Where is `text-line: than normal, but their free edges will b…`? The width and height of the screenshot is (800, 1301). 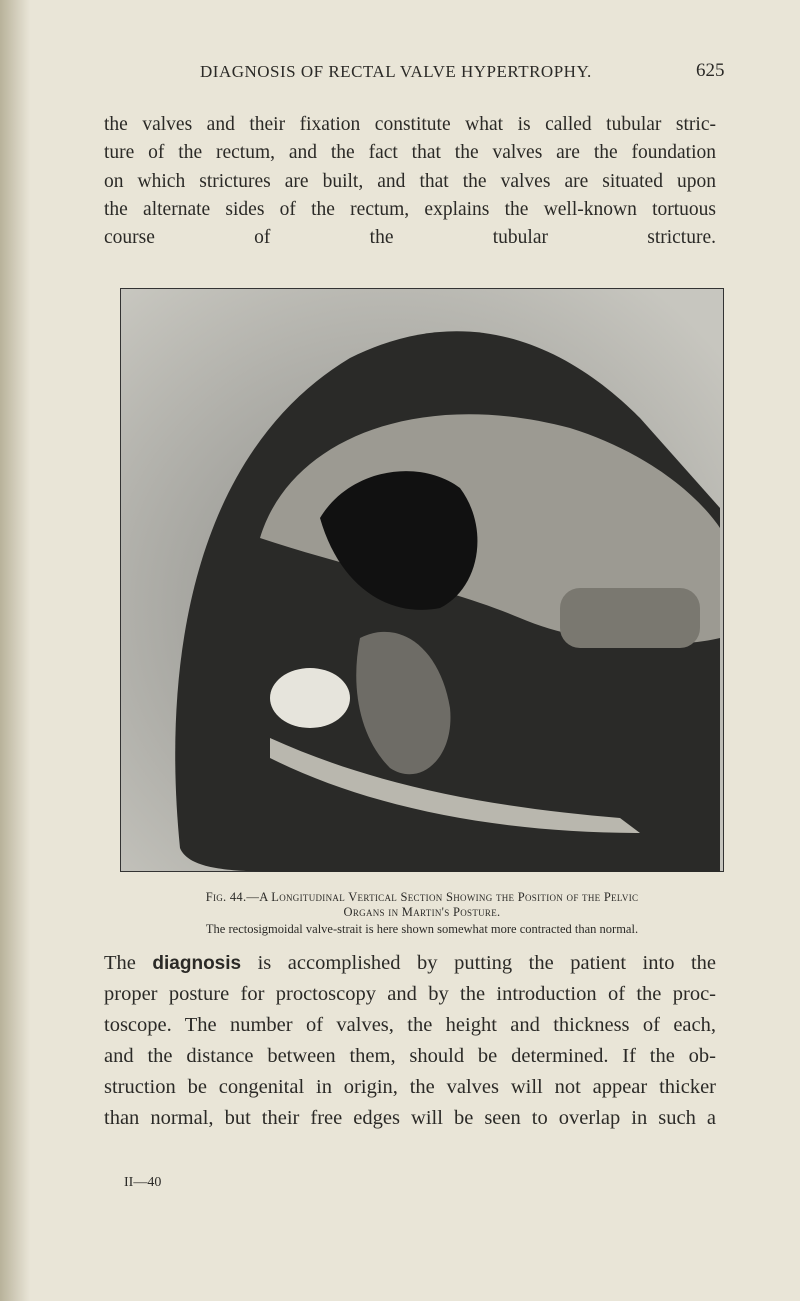 text-line: than normal, but their free edges will b… is located at coordinates (410, 1118).